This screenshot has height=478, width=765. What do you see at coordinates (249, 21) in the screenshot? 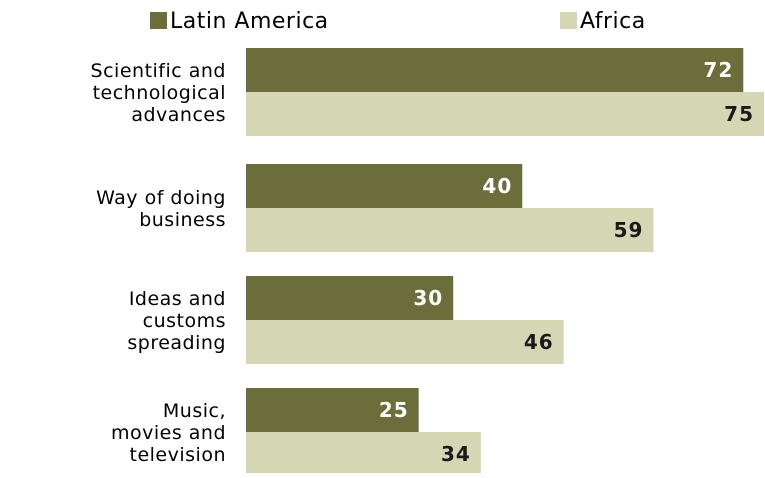
I see `legend-label-0: Latin America` at bounding box center [249, 21].